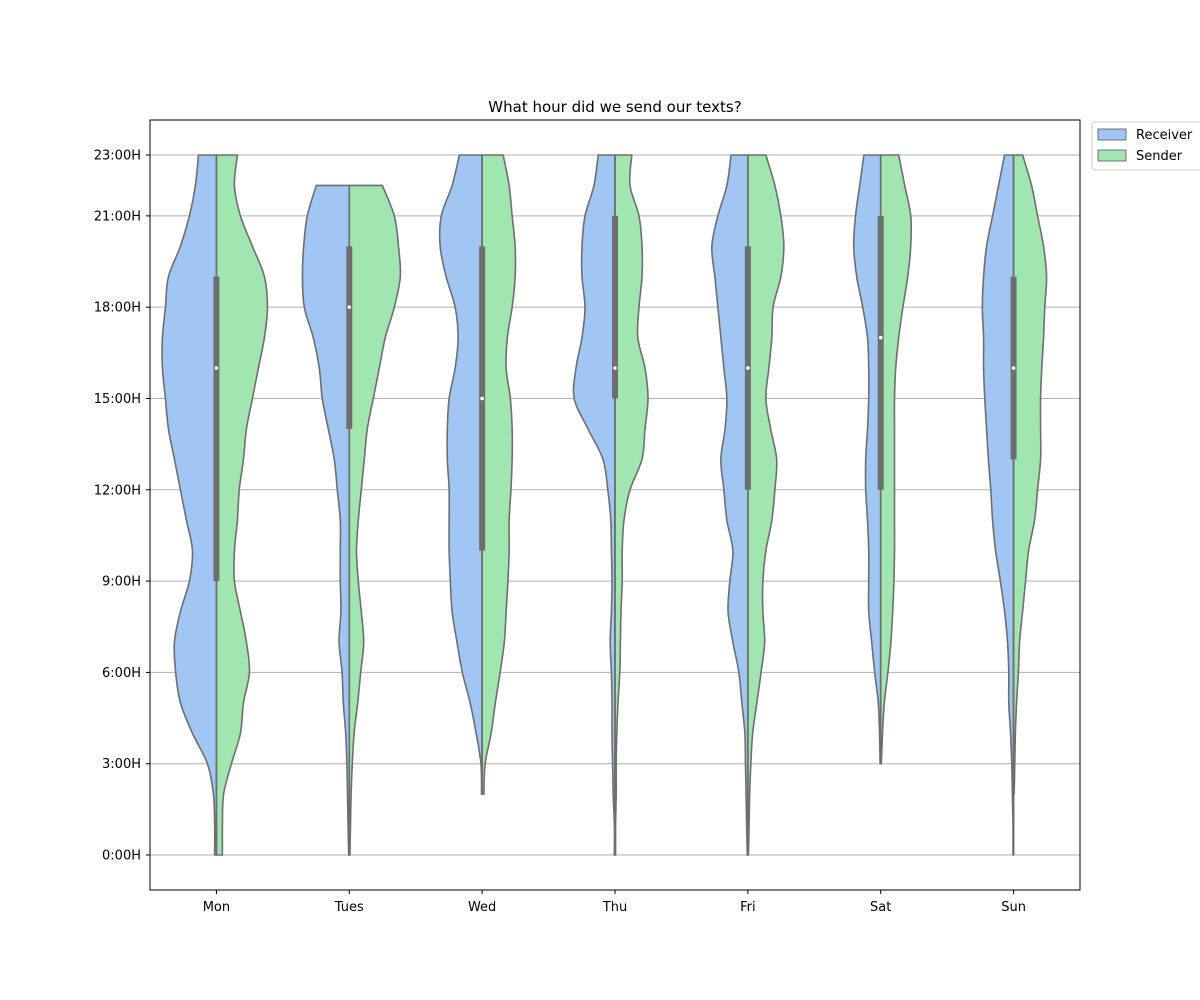  I want to click on y-tick-label: 9:00H, so click(121, 582).